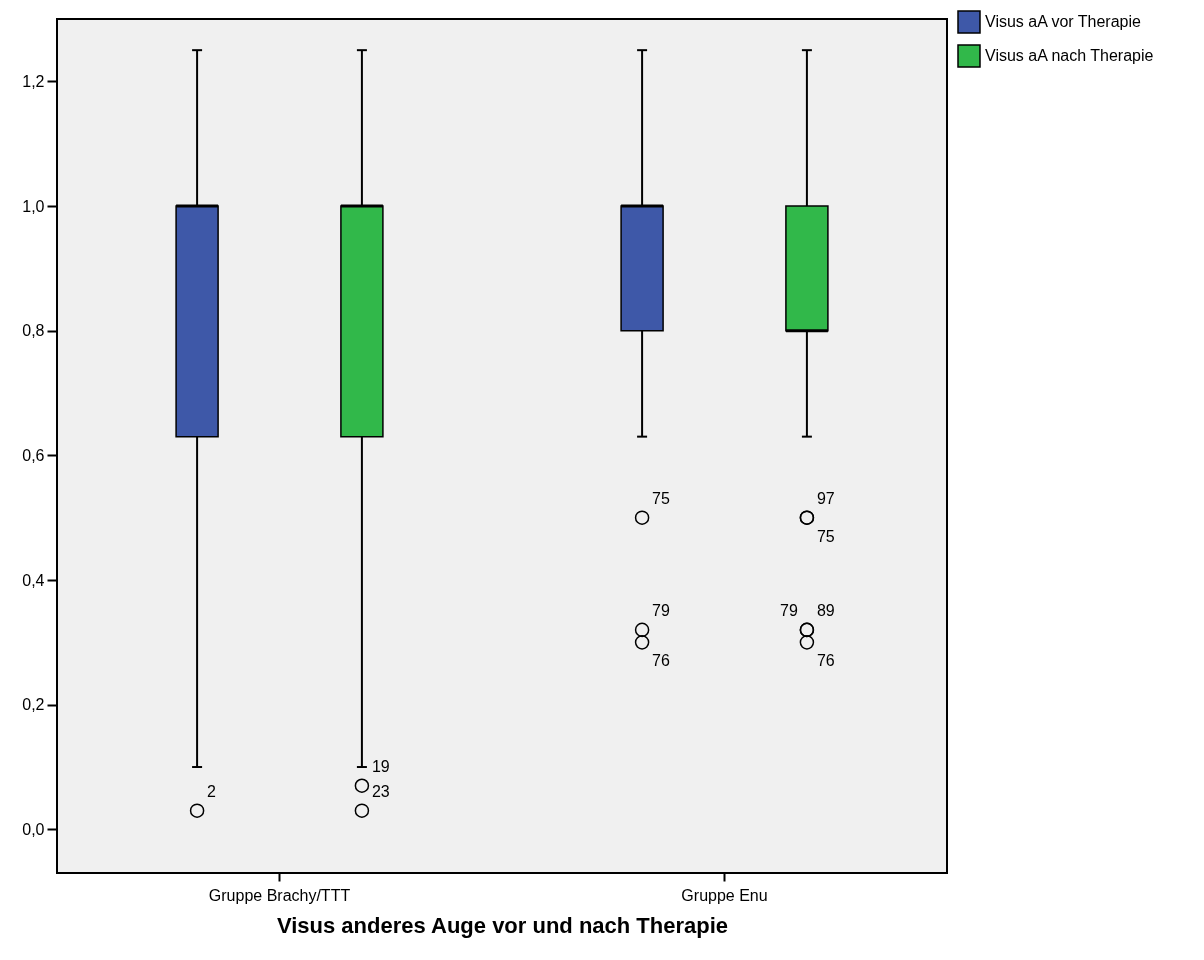 The height and width of the screenshot is (960, 1204). What do you see at coordinates (33, 455) in the screenshot?
I see `y-tick-label: 0,6` at bounding box center [33, 455].